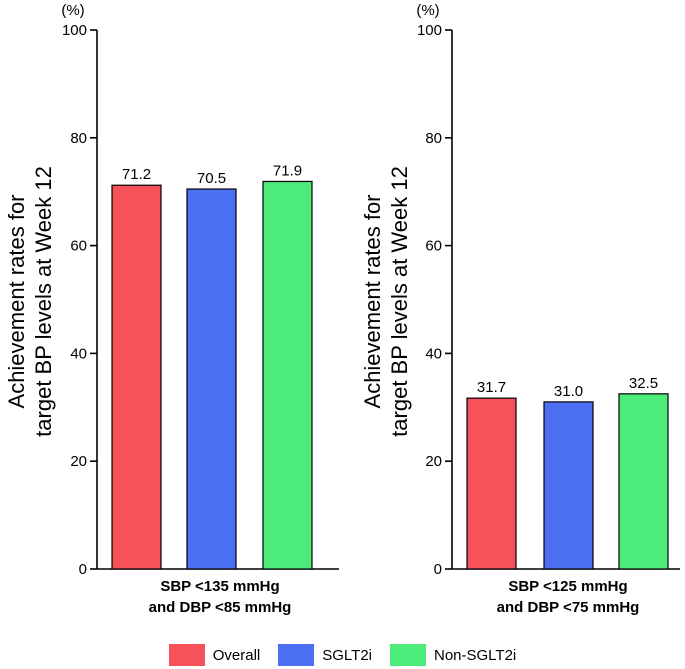 This screenshot has width=685, height=669. I want to click on legend-item-sglt2i: SGLT2i, so click(325, 655).